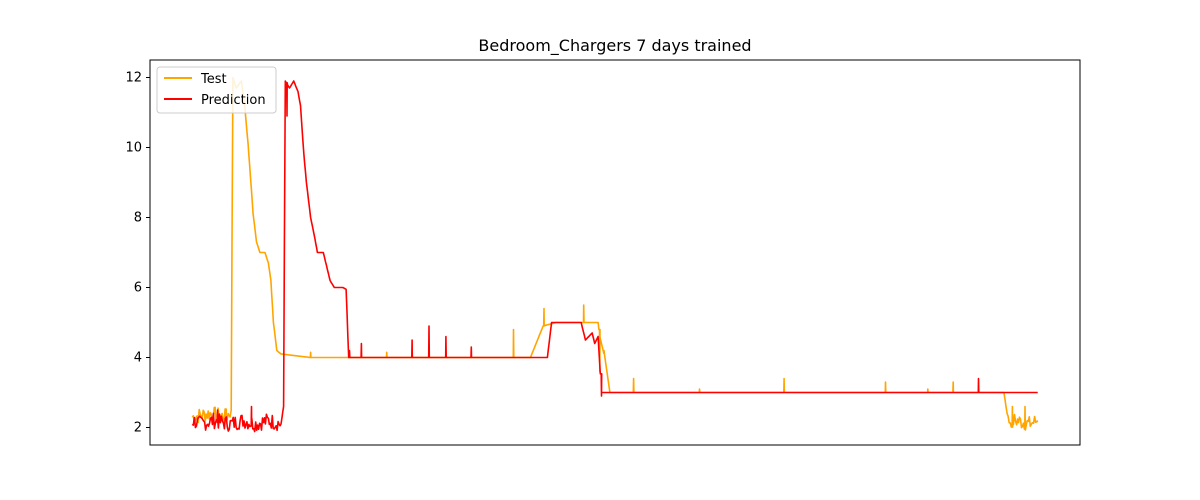 The image size is (1200, 500). What do you see at coordinates (138, 218) in the screenshot?
I see `y-tick-label: 8` at bounding box center [138, 218].